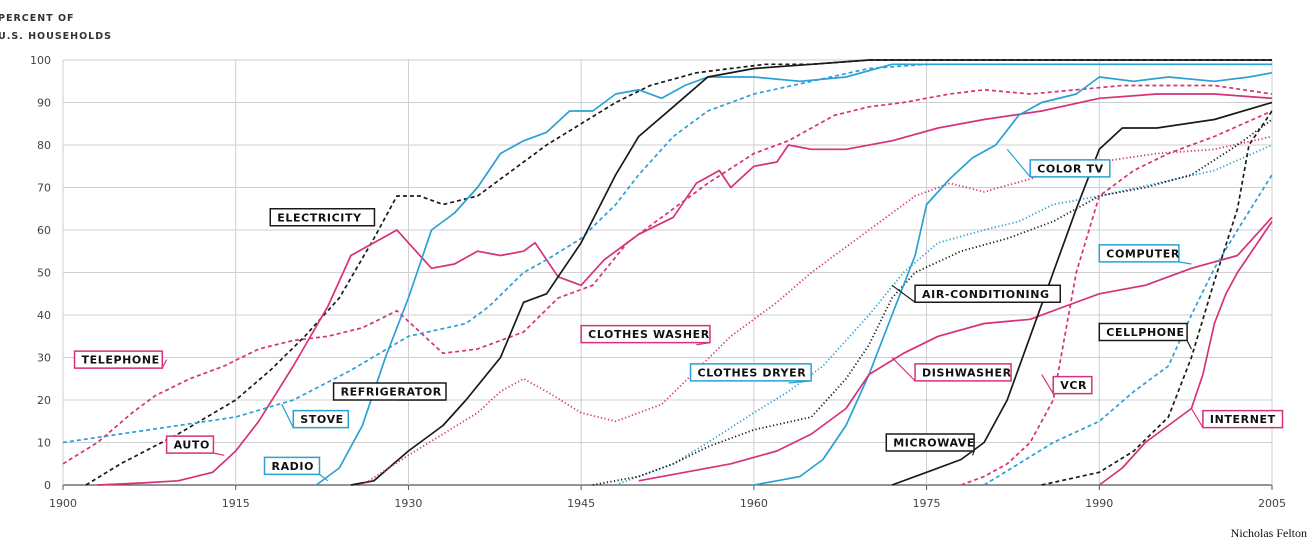 The height and width of the screenshot is (553, 1315). I want to click on series-label-internet: INTERNET, so click(1237, 418).